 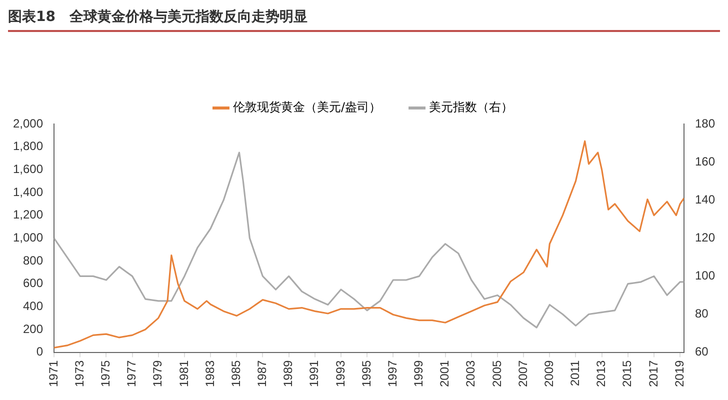 What do you see at coordinates (28, 169) in the screenshot?
I see `y-tick-label: 1,600` at bounding box center [28, 169].